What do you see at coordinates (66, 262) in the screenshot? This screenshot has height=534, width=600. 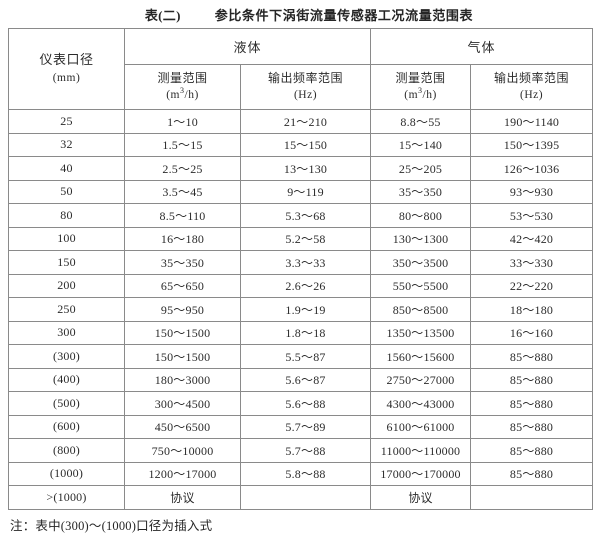 I see `cell-diameter: 150` at bounding box center [66, 262].